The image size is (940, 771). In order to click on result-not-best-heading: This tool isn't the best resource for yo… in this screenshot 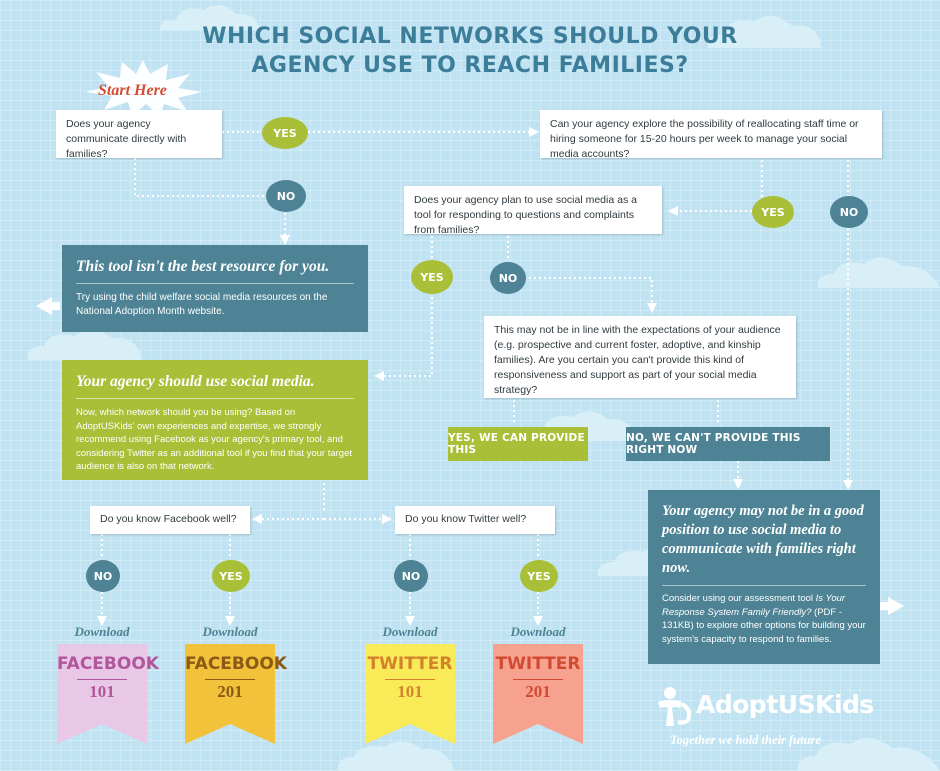, I will do `click(203, 266)`.